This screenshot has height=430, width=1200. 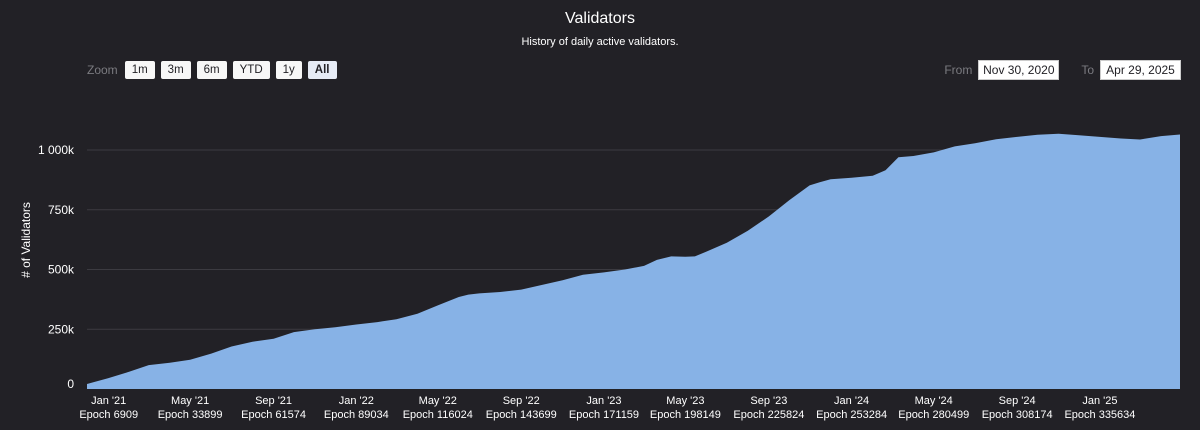 What do you see at coordinates (1087, 70) in the screenshot?
I see `to-label: To` at bounding box center [1087, 70].